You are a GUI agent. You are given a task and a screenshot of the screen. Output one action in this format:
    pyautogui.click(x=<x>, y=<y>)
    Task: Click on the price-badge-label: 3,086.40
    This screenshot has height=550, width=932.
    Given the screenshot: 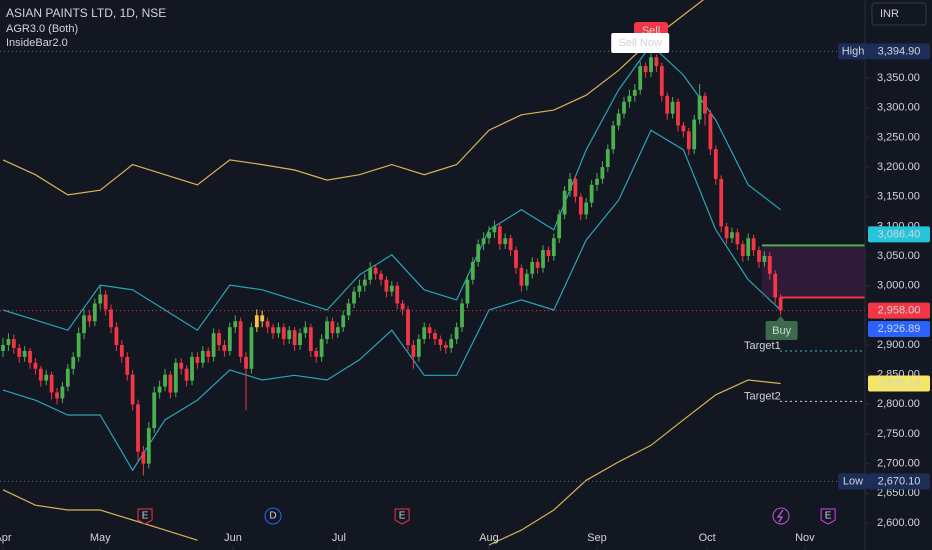 What is the action you would take?
    pyautogui.click(x=899, y=234)
    